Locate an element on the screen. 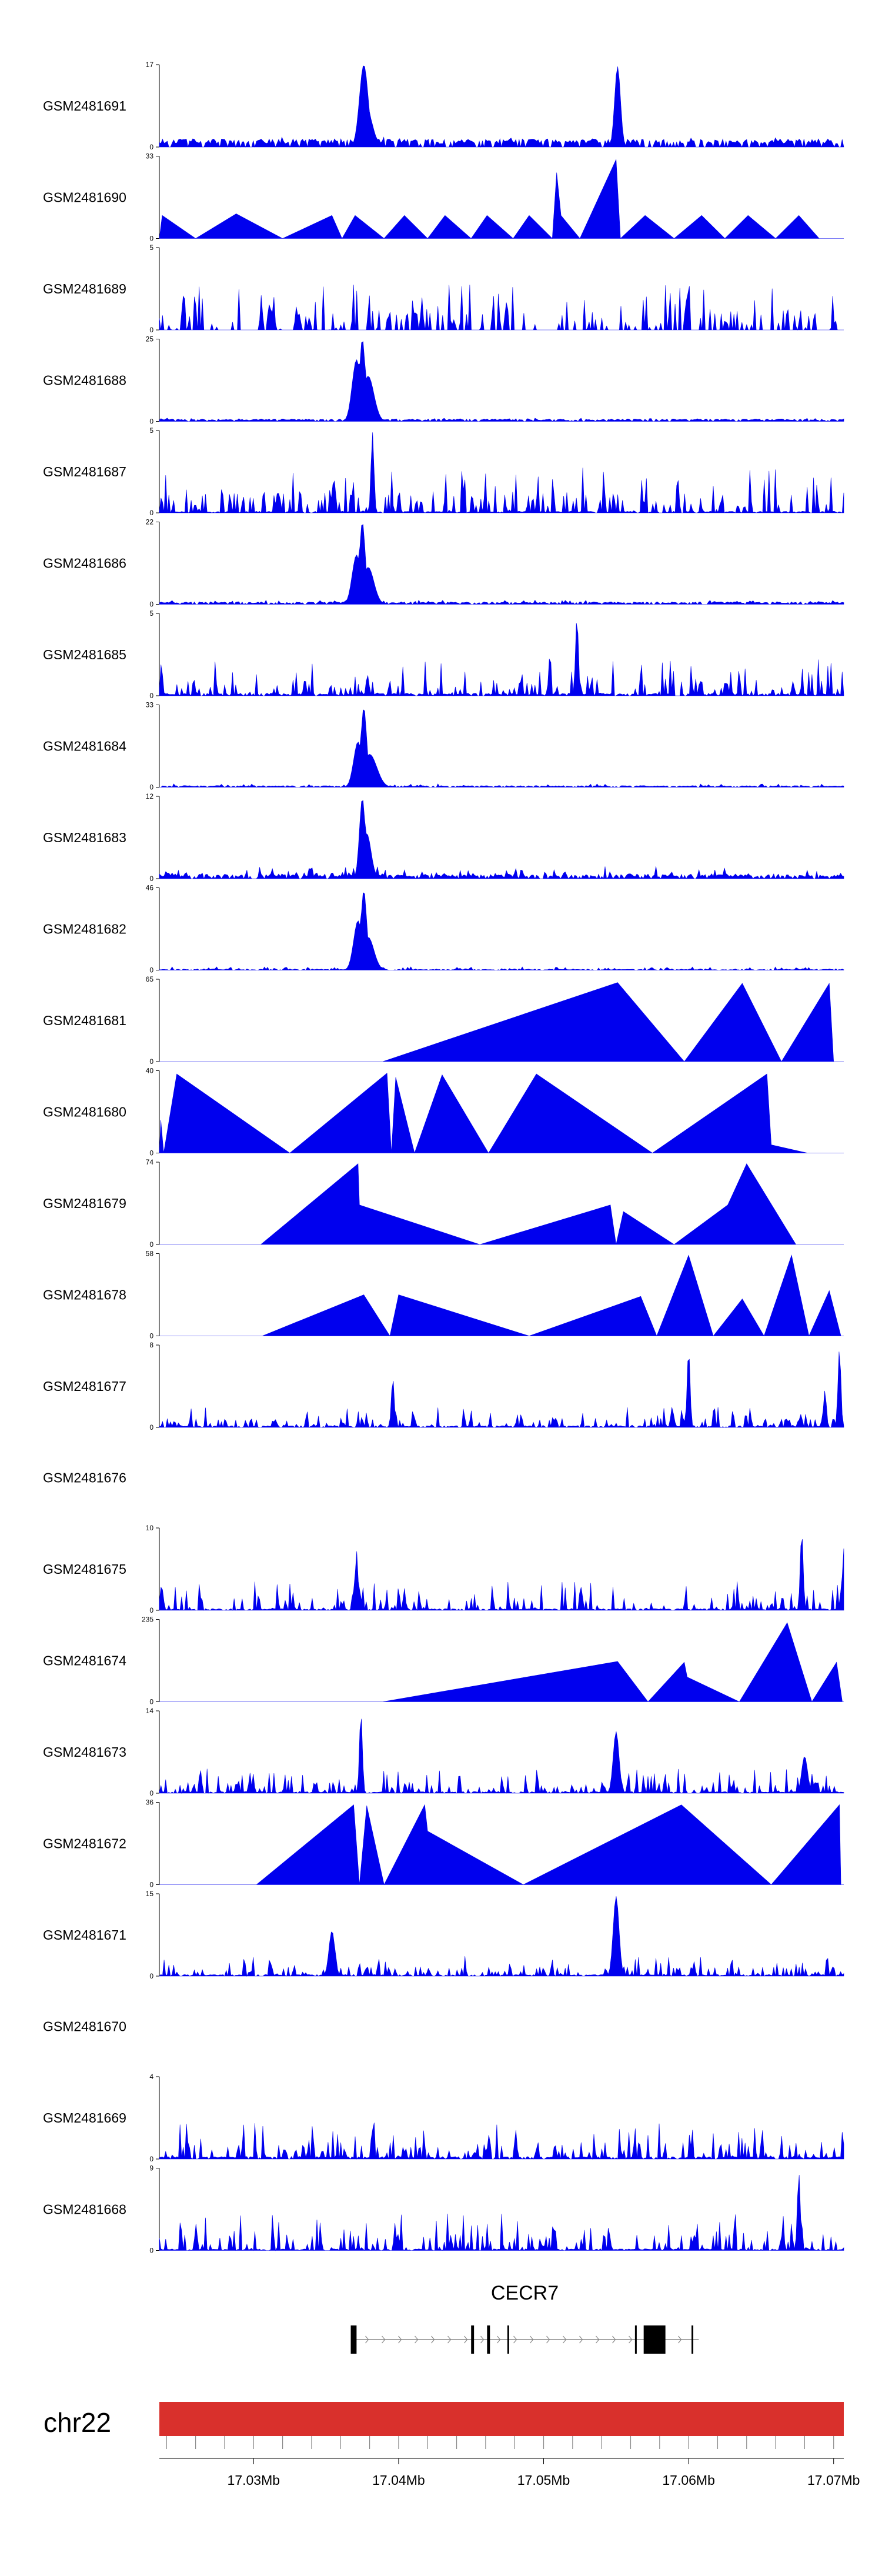 The height and width of the screenshot is (2576, 882). track-GSM2481676: GSM2481676 is located at coordinates (84, 1478).